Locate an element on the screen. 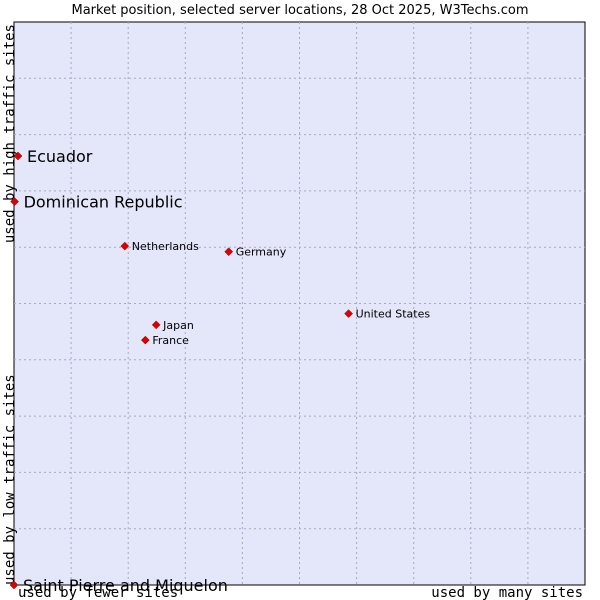  x-axis-label-right: used by many sites is located at coordinates (507, 592).